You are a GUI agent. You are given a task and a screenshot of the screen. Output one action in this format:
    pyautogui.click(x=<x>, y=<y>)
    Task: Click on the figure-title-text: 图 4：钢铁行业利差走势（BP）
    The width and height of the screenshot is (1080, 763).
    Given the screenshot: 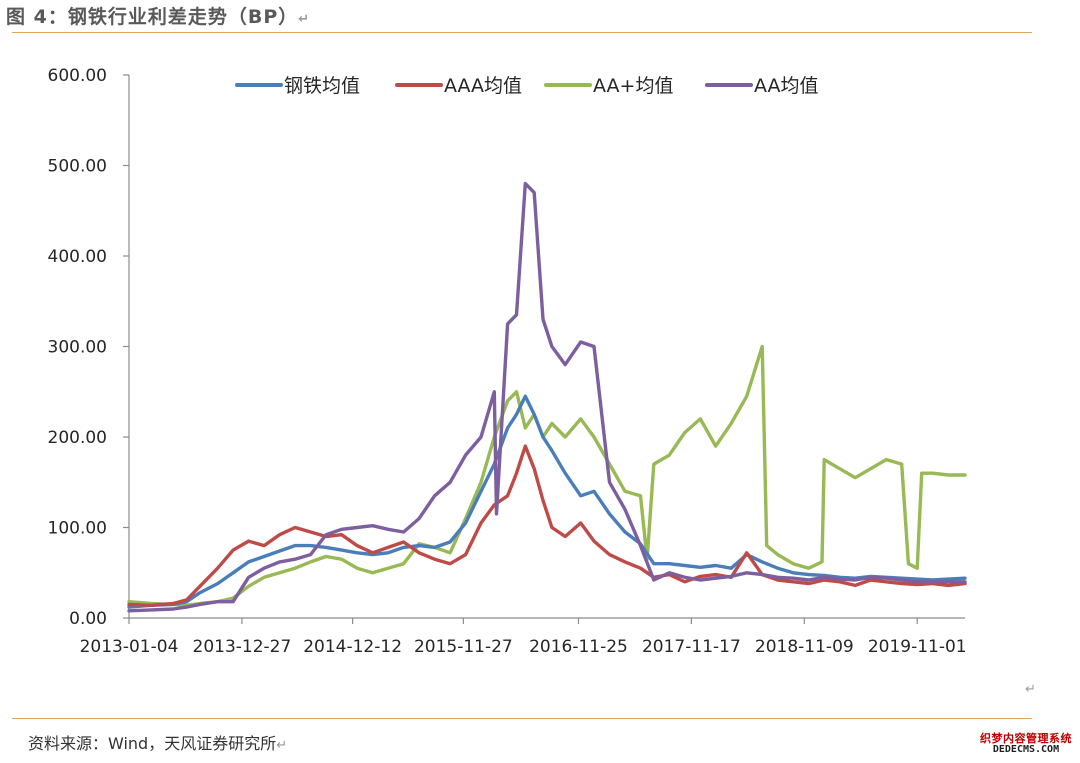 What is the action you would take?
    pyautogui.click(x=152, y=17)
    